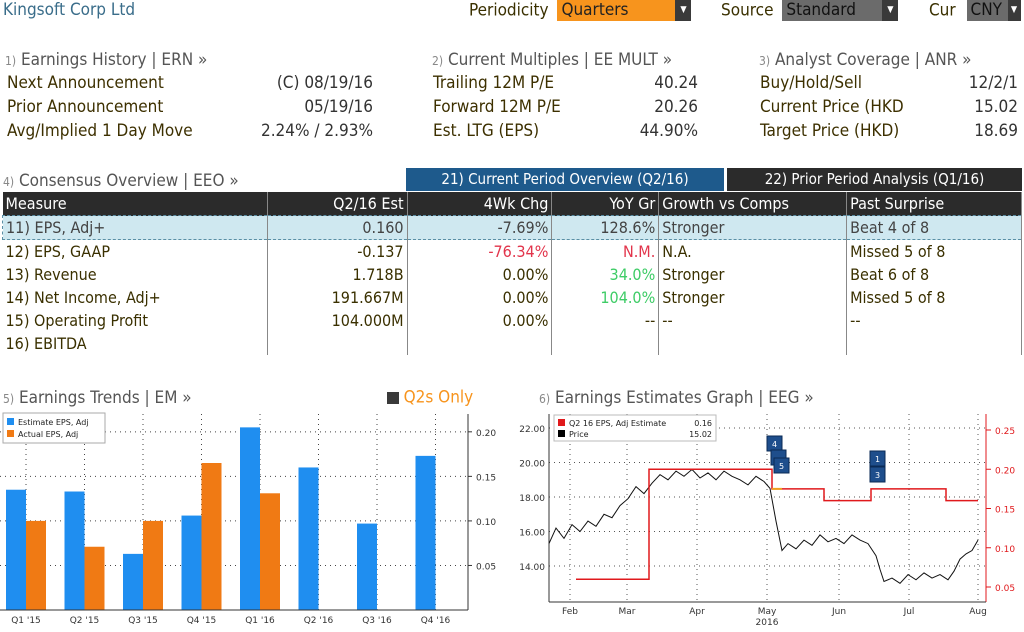 The width and height of the screenshot is (1024, 632). What do you see at coordinates (616, 10) in the screenshot?
I see `periodicity-select: Quarters` at bounding box center [616, 10].